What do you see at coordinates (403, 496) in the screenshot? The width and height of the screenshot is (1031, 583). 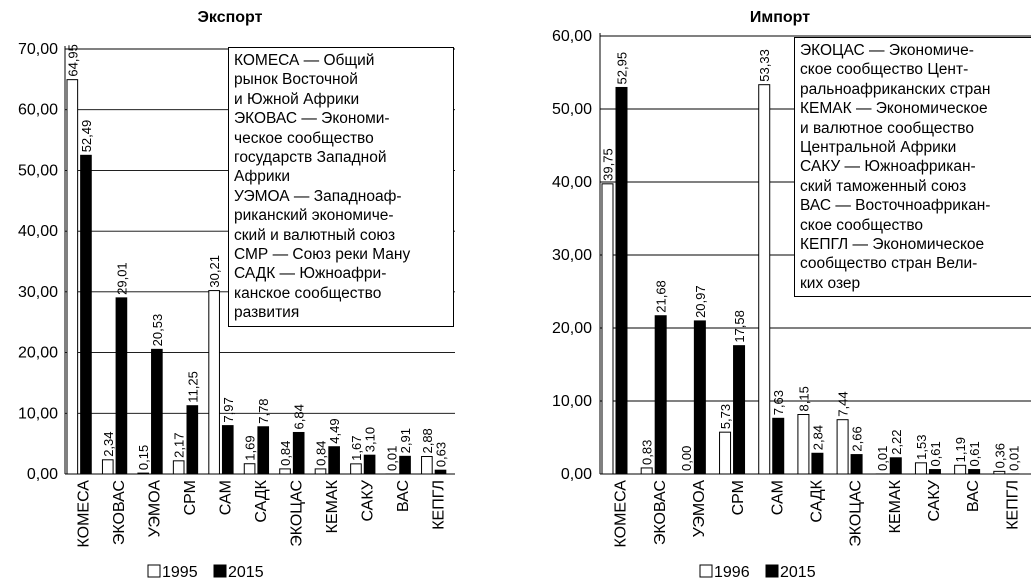 I see `x-tick-label: ВАС` at bounding box center [403, 496].